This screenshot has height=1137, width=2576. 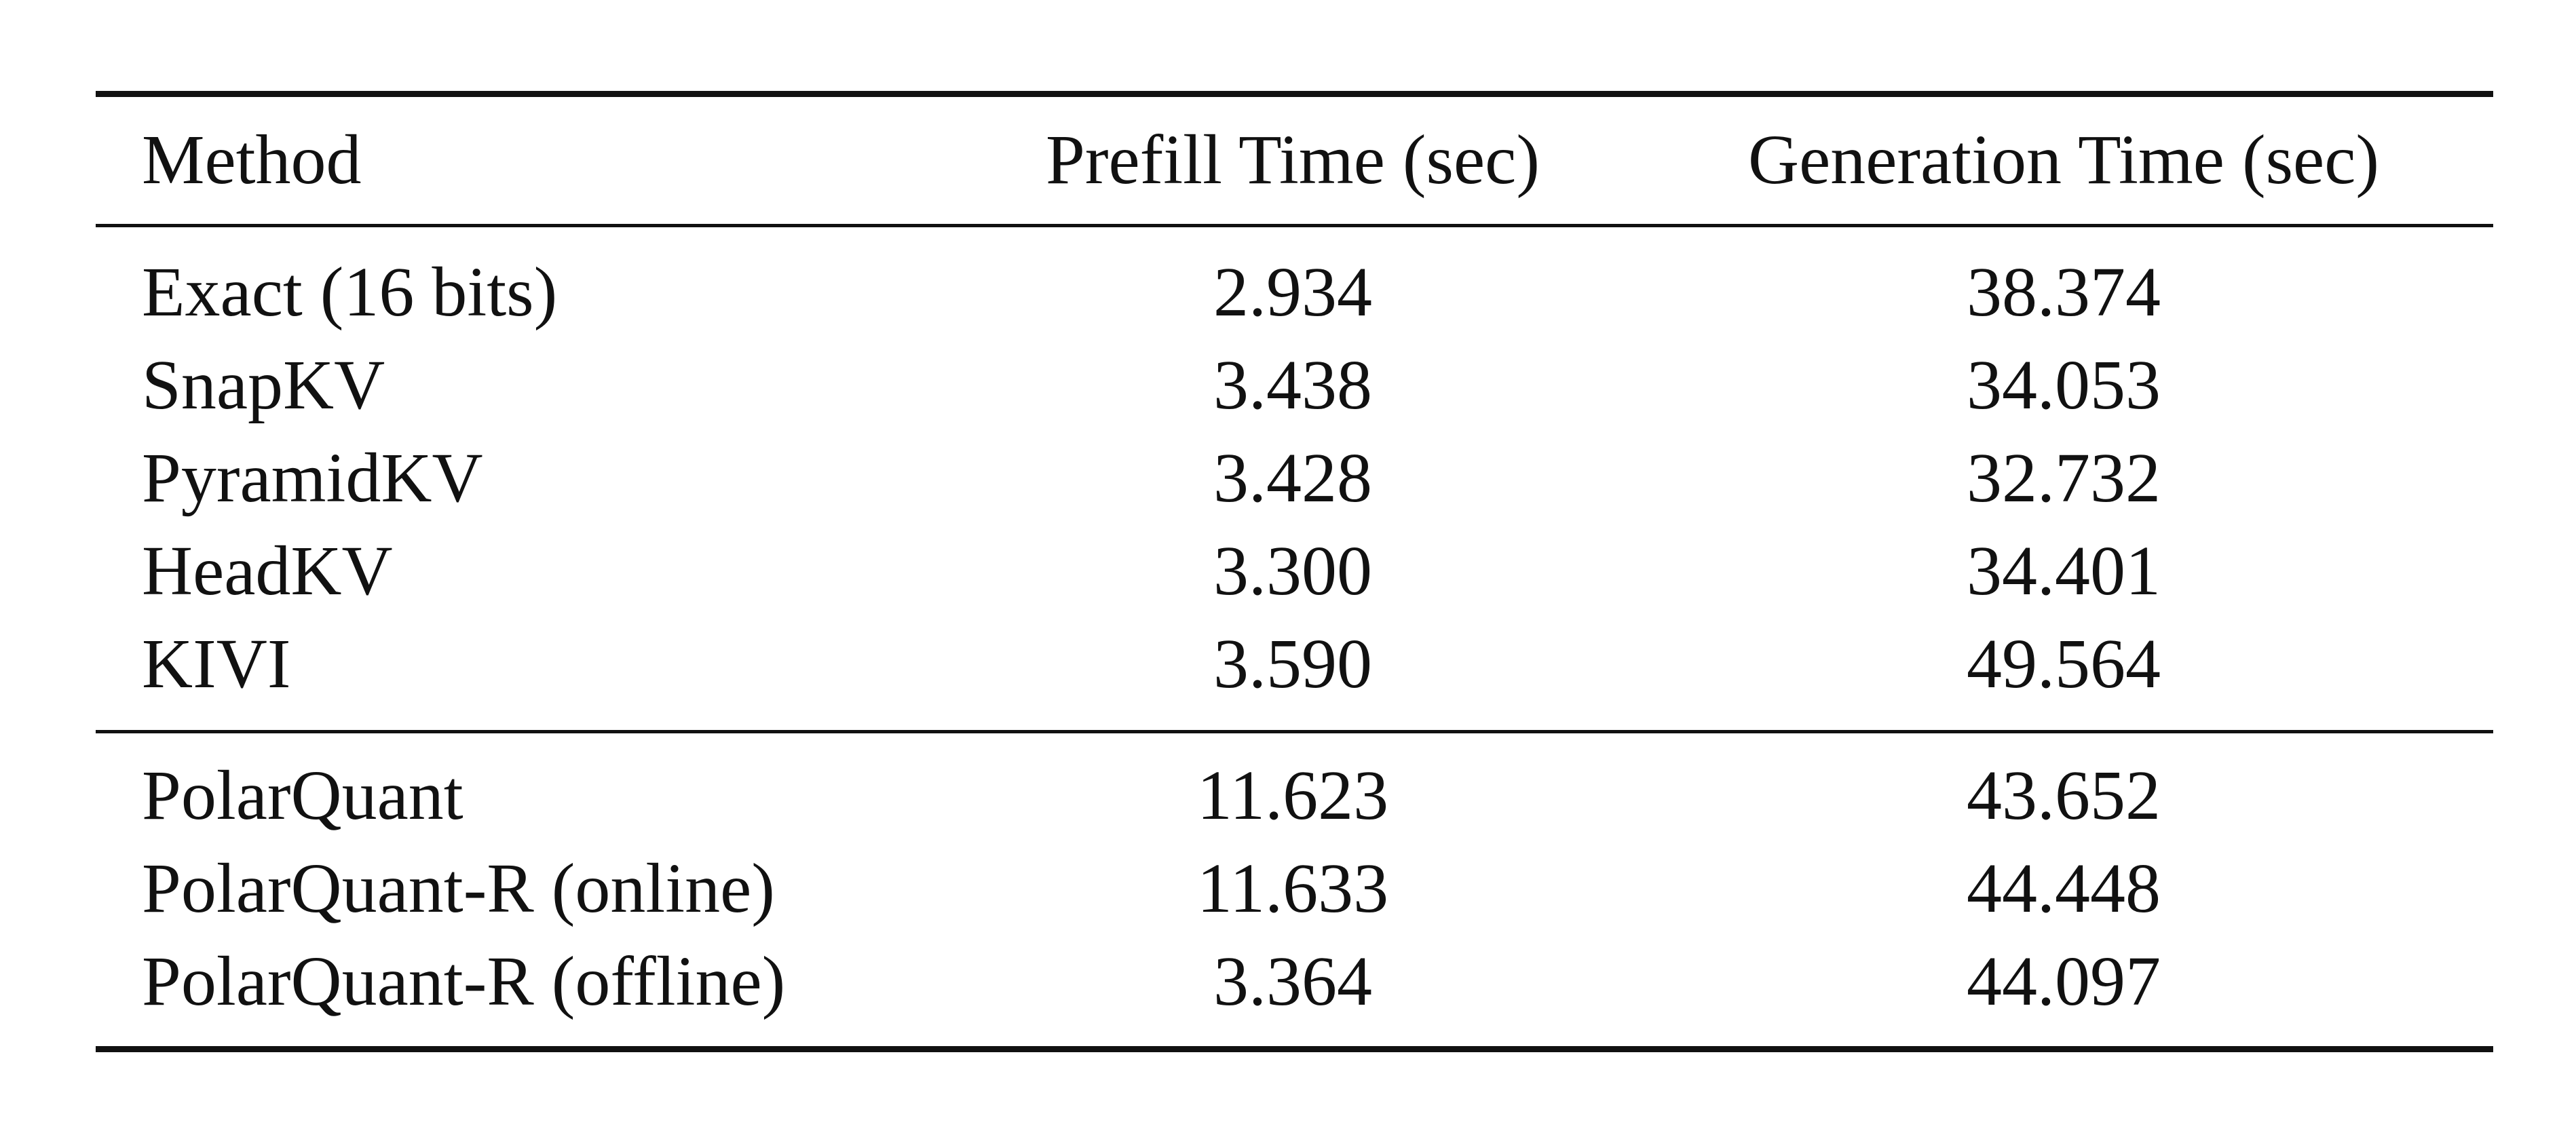 What do you see at coordinates (1292, 795) in the screenshot?
I see `prefill-cell: 11.623` at bounding box center [1292, 795].